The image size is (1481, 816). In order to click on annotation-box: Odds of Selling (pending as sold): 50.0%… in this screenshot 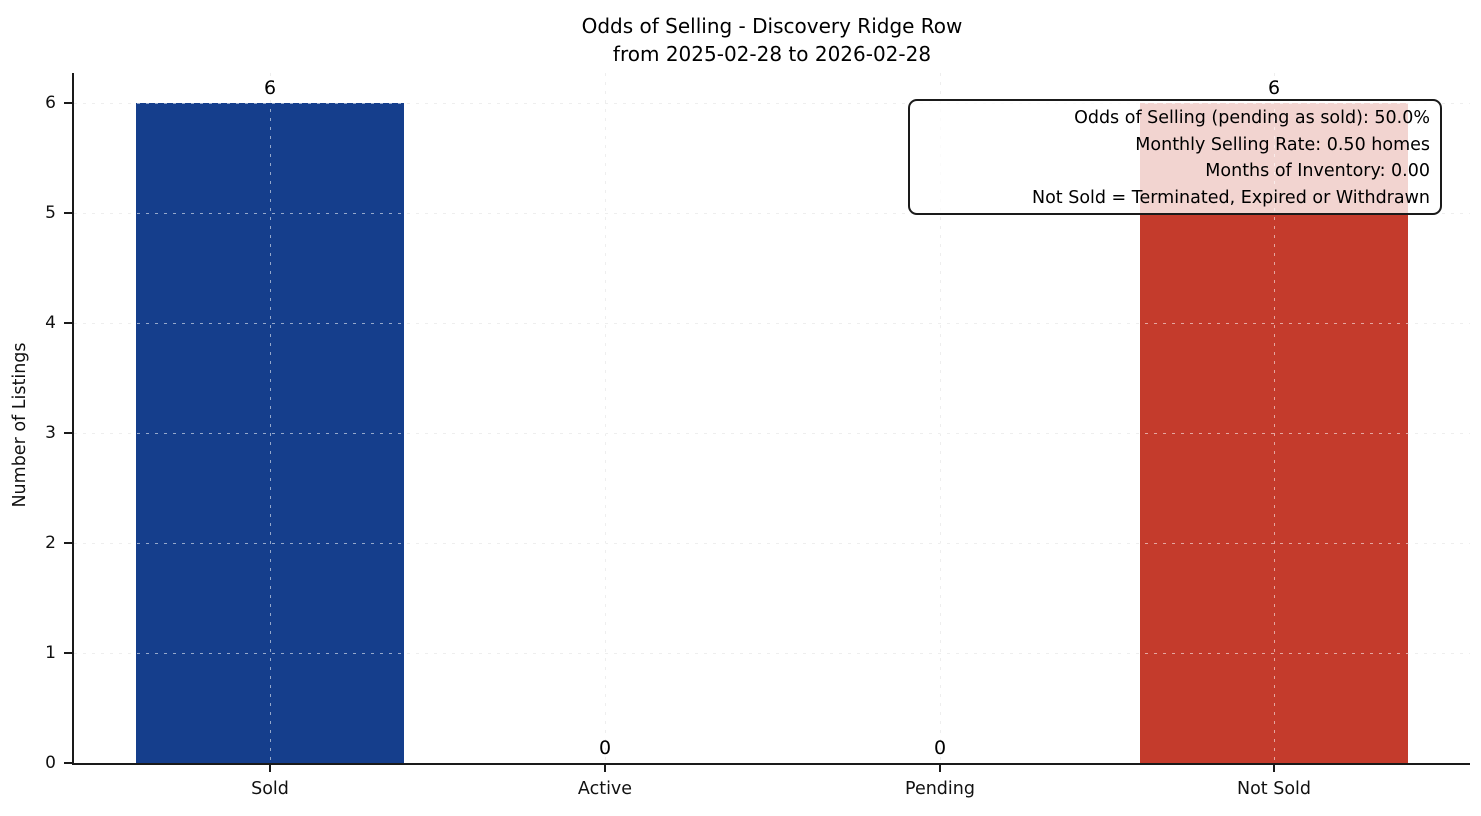, I will do `click(1175, 157)`.